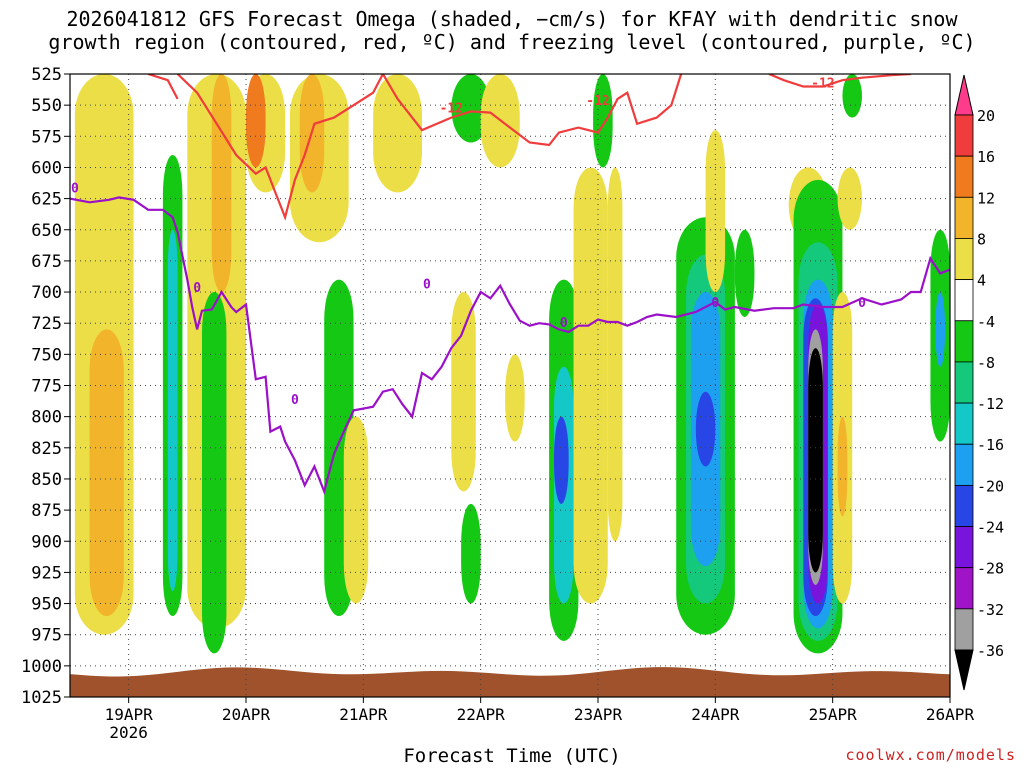  Describe the element at coordinates (986, 322) in the screenshot. I see `colorbar-label: -4` at that location.